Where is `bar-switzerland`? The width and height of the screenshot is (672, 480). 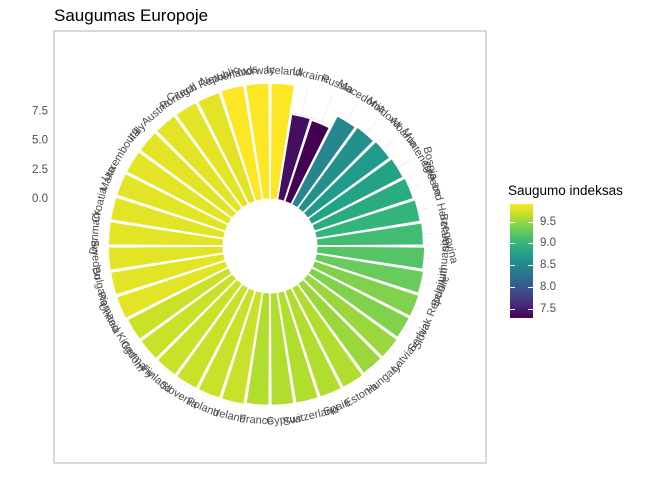 bar-switzerland is located at coordinates (298, 346).